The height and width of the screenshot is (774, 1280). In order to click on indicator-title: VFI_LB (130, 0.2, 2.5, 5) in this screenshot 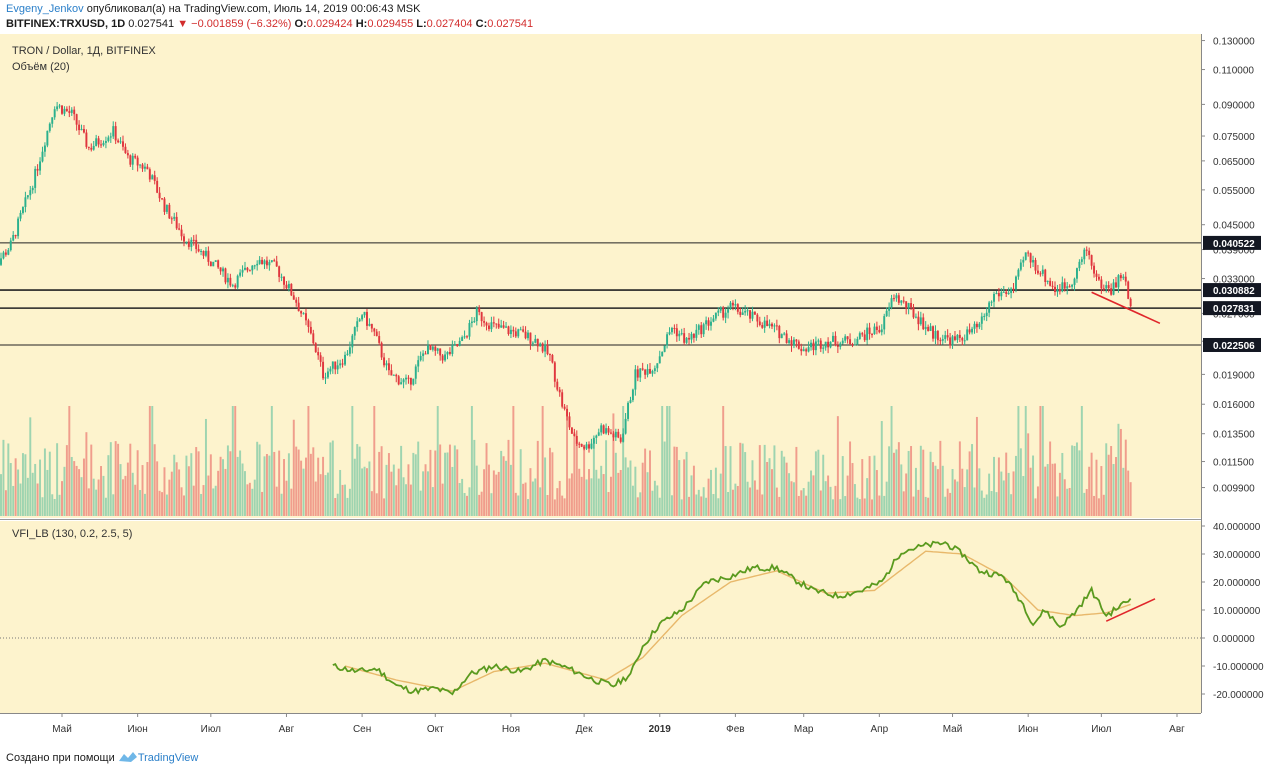, I will do `click(72, 534)`.